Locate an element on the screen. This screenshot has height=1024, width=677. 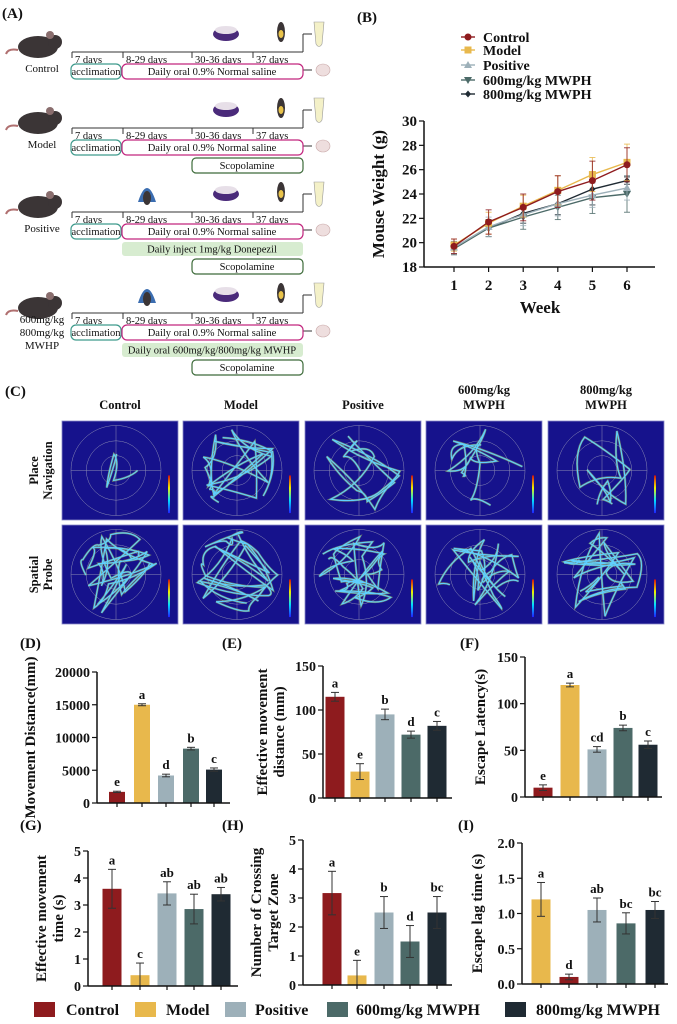
scopolamine-label: Scopolamine is located at coordinates (247, 368).